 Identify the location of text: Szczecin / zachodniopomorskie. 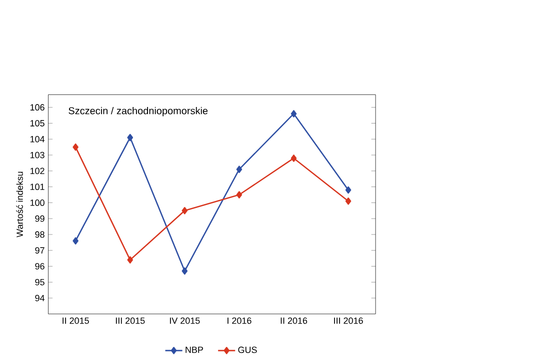
(138, 111).